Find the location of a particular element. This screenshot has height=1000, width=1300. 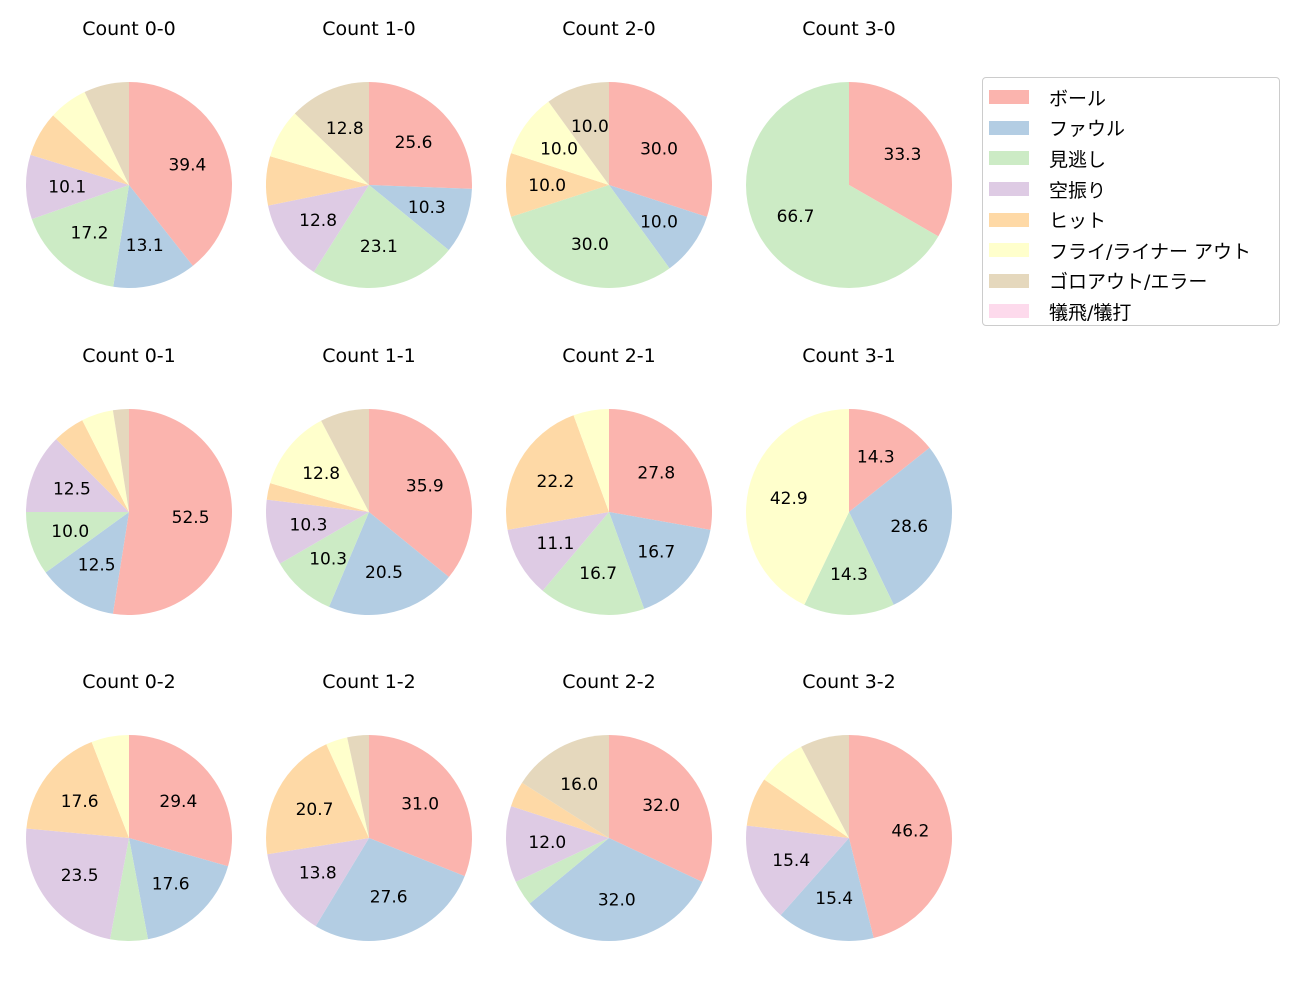

slice-label: 30.0 is located at coordinates (659, 150).